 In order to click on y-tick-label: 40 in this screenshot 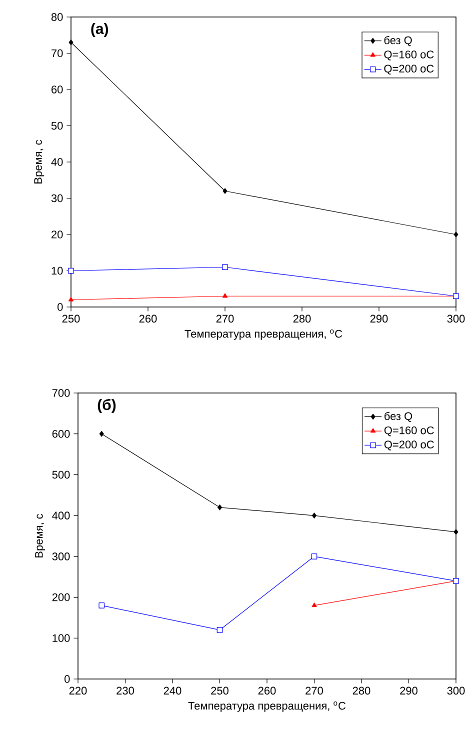, I will do `click(57, 162)`.